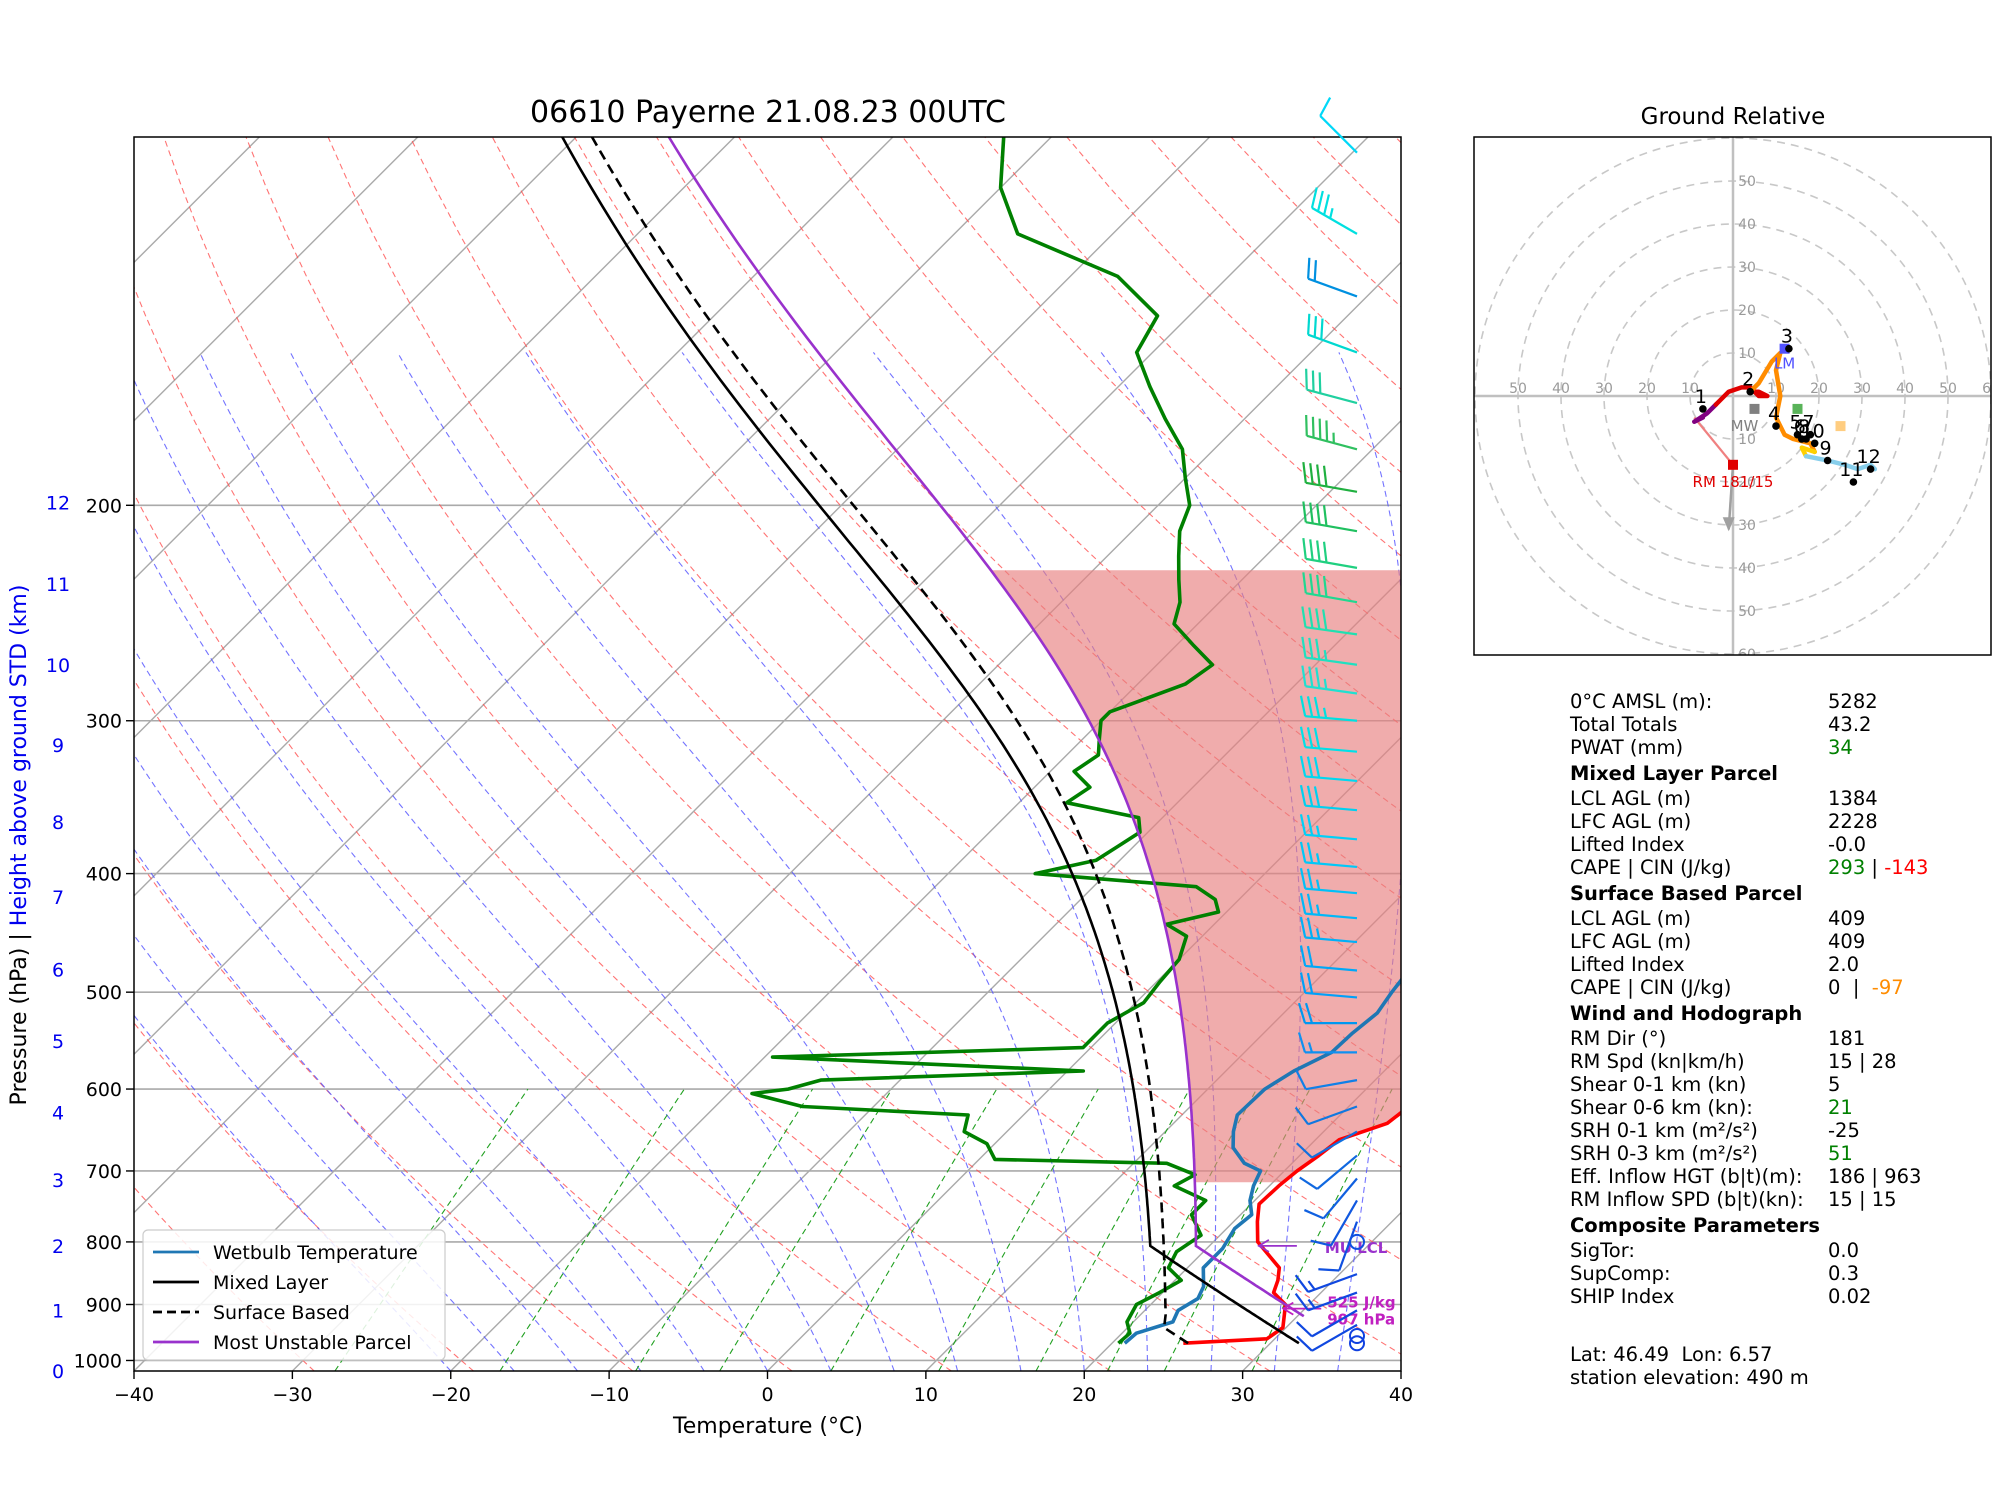 The width and height of the screenshot is (2000, 1500). What do you see at coordinates (134, 1395) in the screenshot?
I see `x-tick-label: −40` at bounding box center [134, 1395].